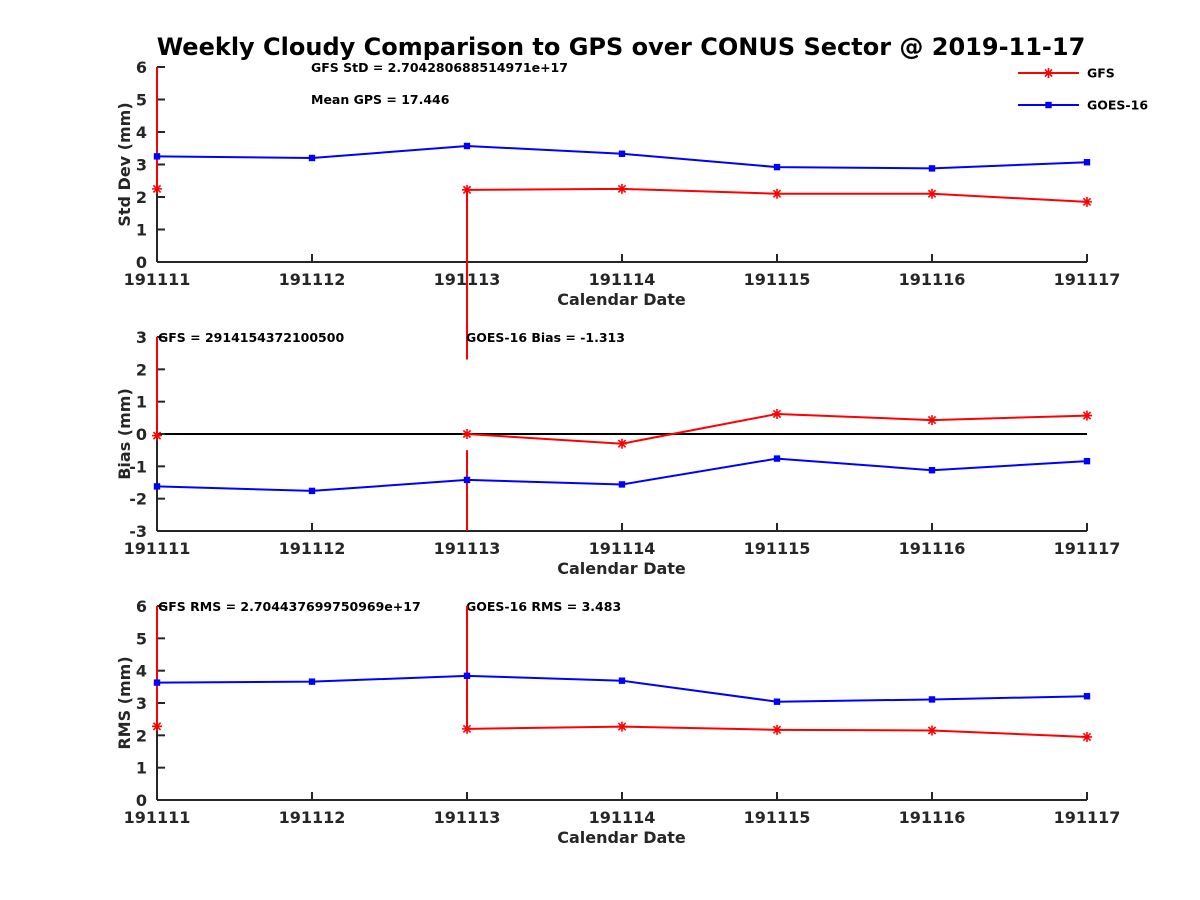  What do you see at coordinates (251, 337) in the screenshot?
I see `annotation: GFS = 2914154372100500` at bounding box center [251, 337].